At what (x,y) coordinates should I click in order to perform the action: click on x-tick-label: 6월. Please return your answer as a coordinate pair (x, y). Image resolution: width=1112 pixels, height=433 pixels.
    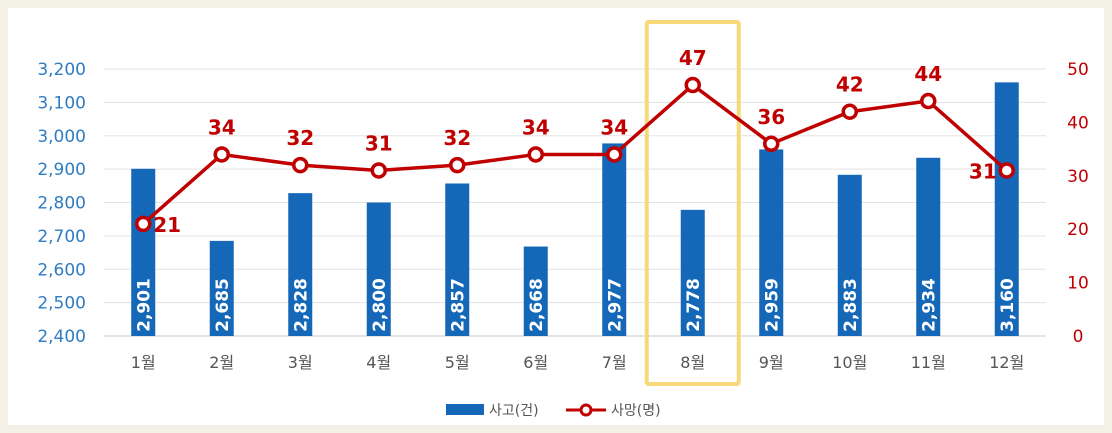
    Looking at the image, I should click on (535, 362).